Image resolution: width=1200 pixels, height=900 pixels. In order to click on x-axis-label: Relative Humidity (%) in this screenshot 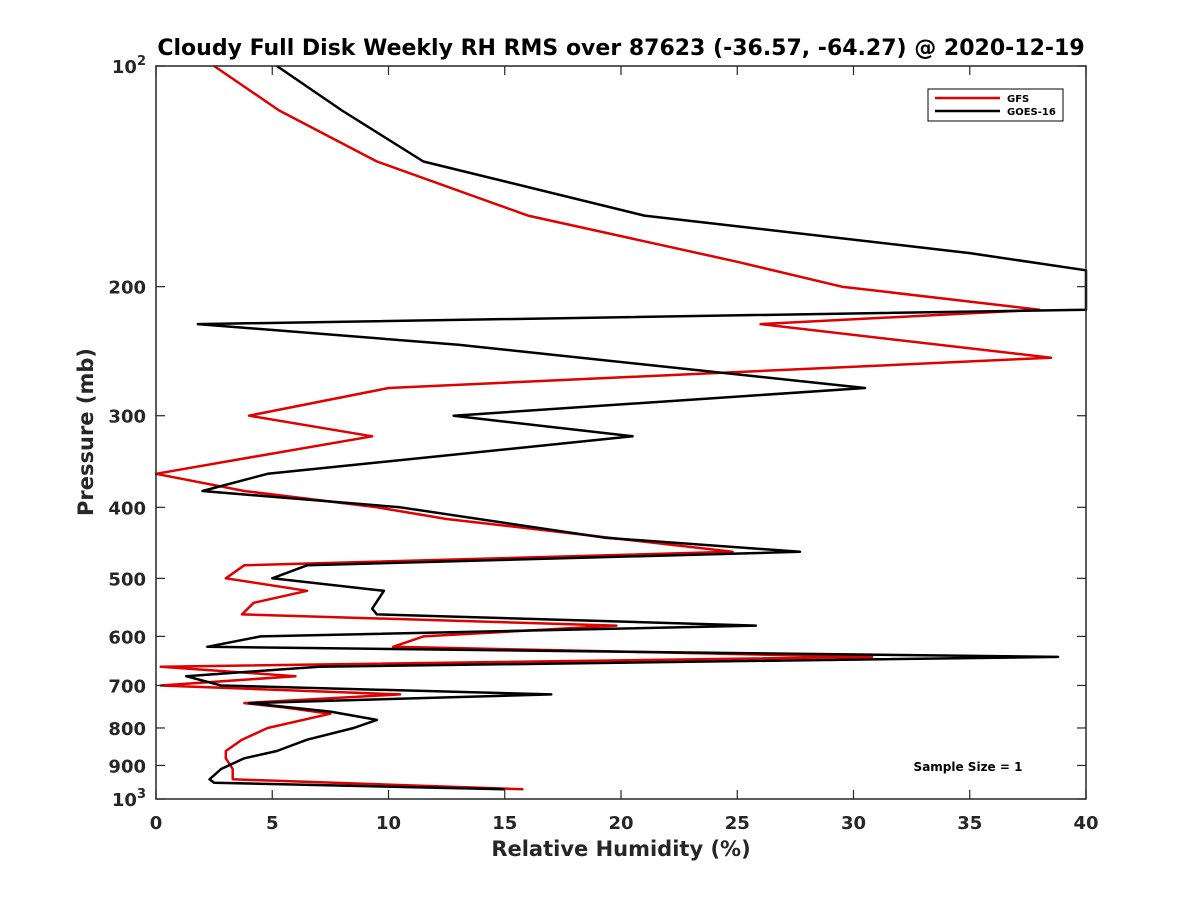, I will do `click(620, 849)`.